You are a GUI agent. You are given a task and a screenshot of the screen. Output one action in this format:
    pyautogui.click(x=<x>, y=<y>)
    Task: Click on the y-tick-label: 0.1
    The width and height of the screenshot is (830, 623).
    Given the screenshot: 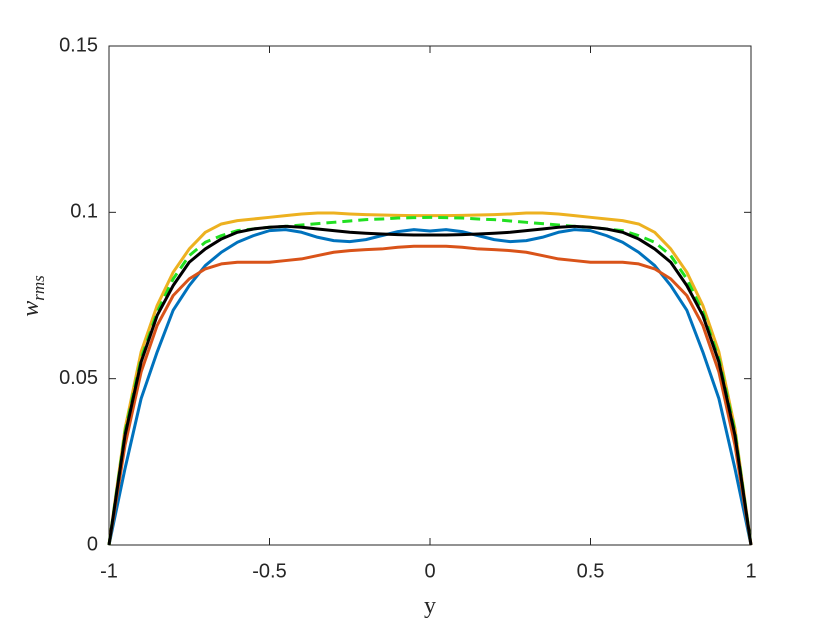 What is the action you would take?
    pyautogui.click(x=84, y=212)
    